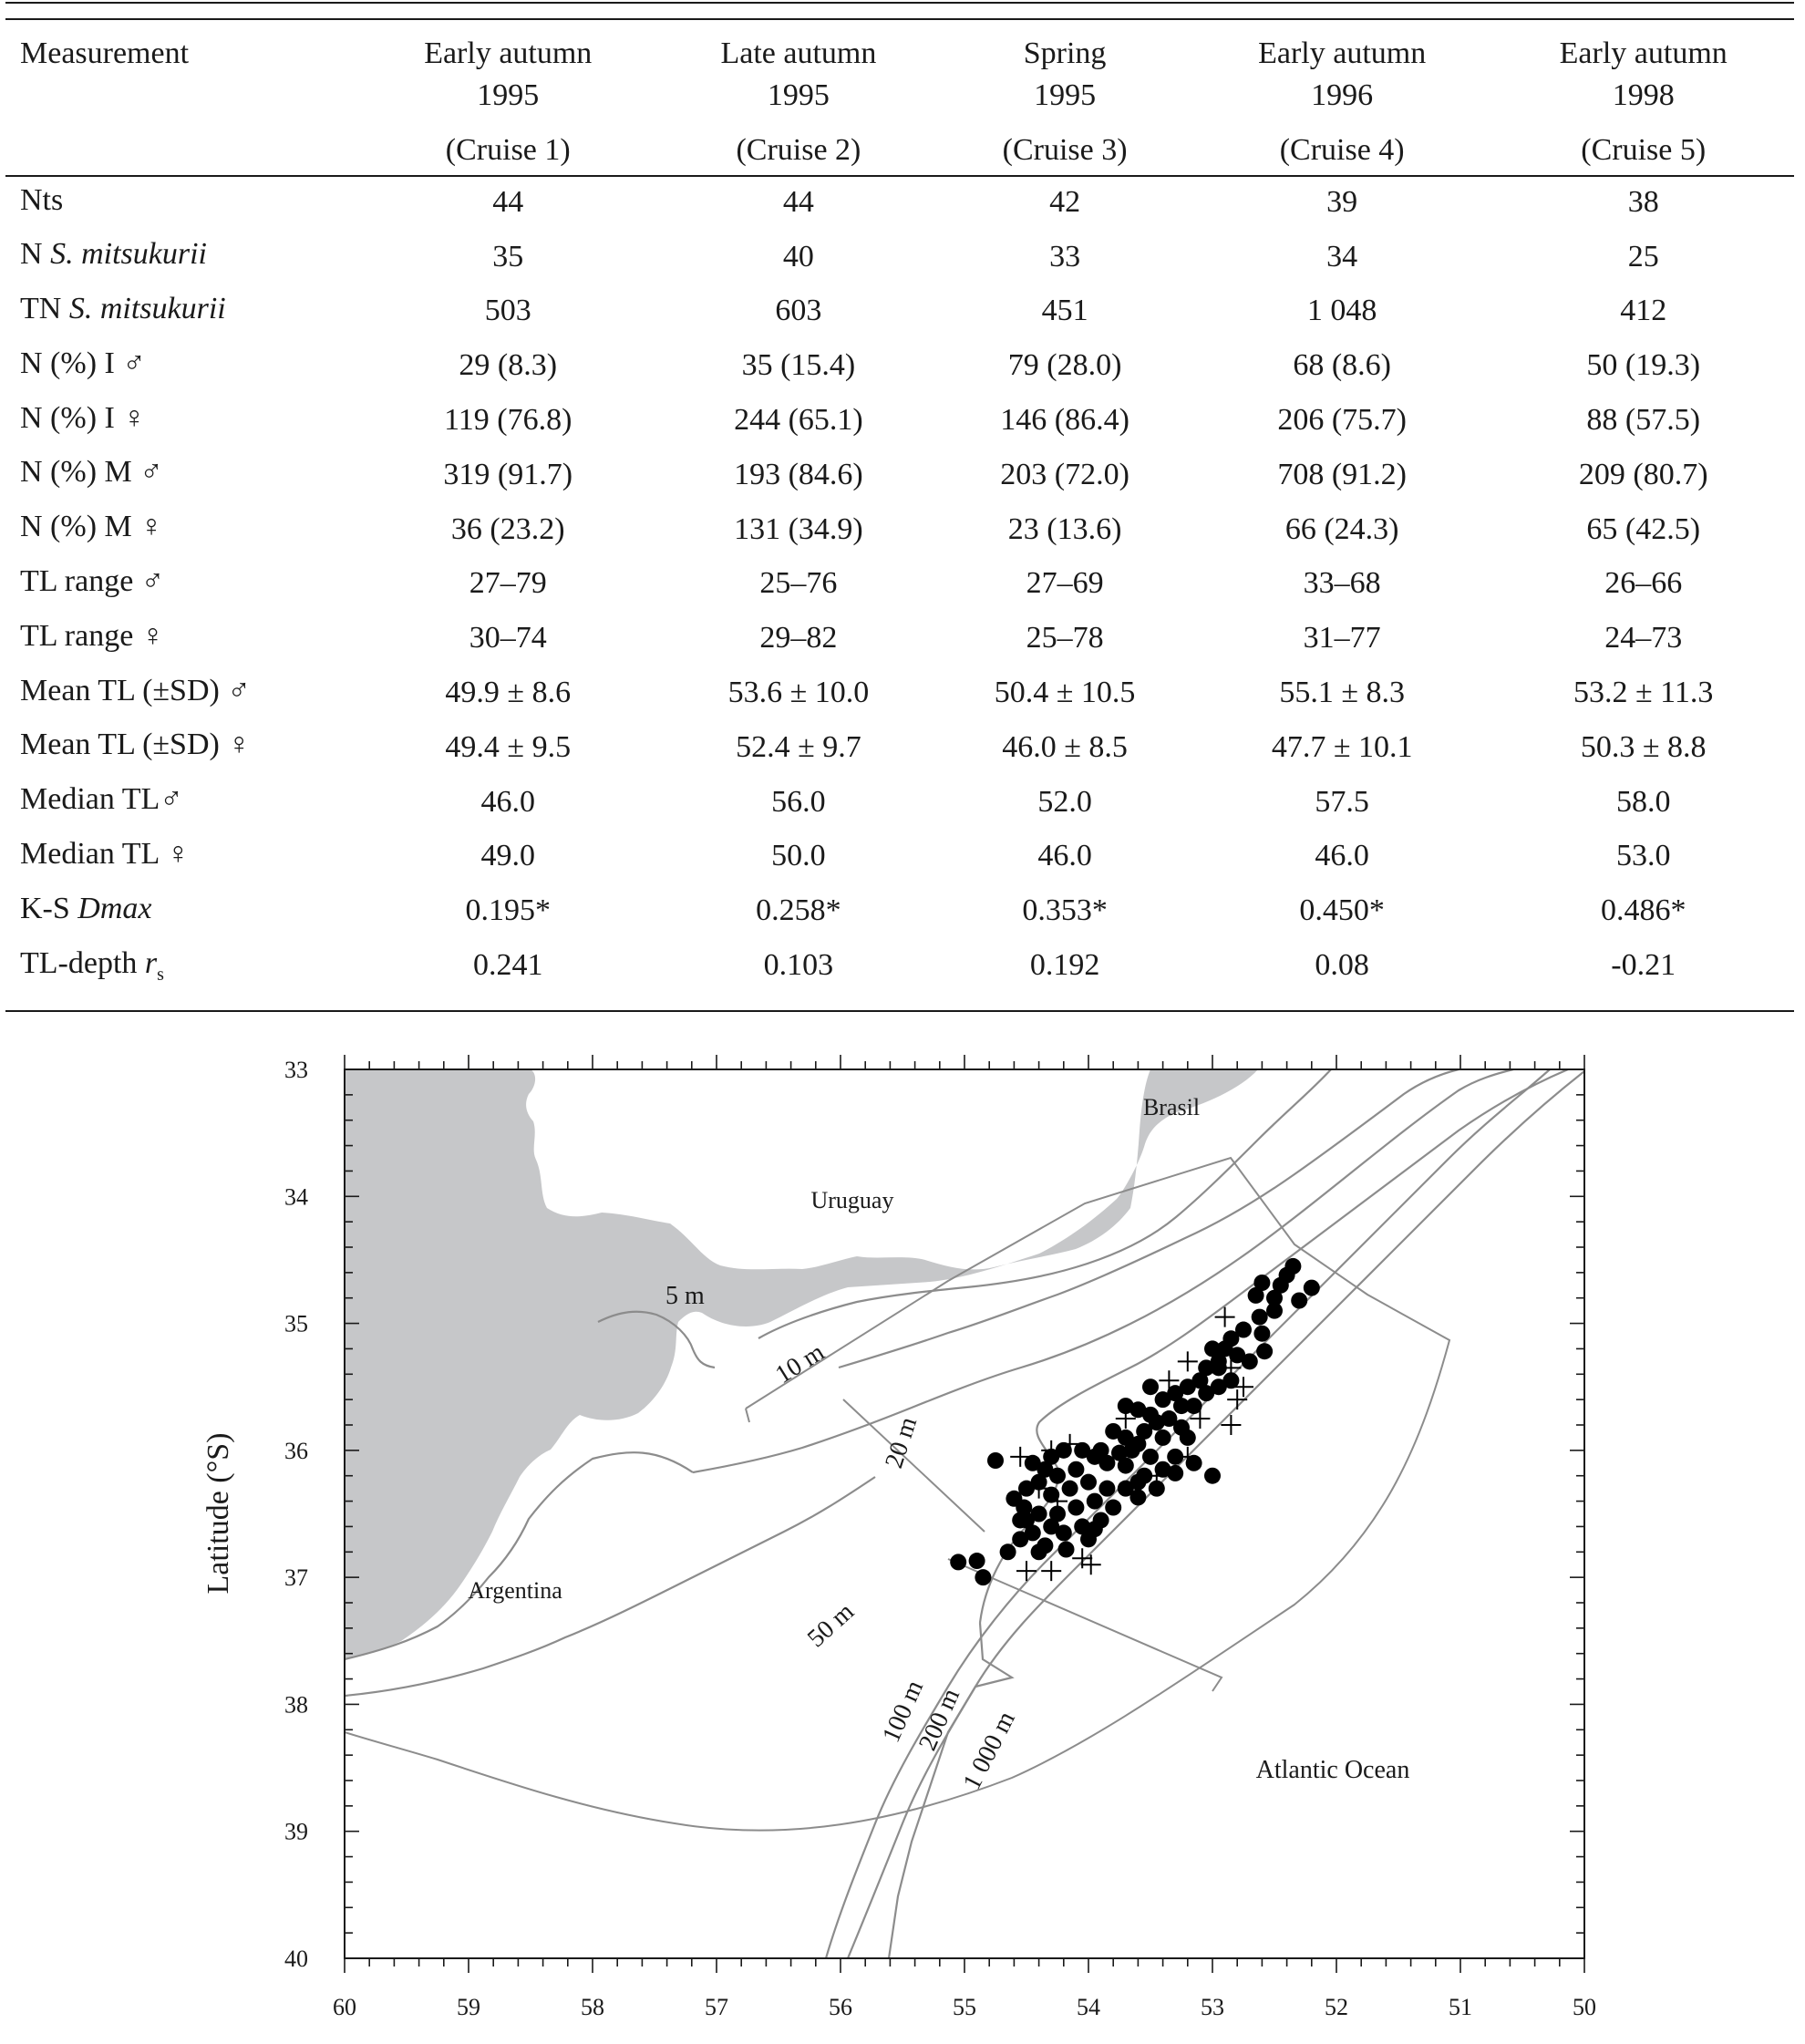 This screenshot has height=2044, width=1805. I want to click on row-label: Mean TL (±SD) ♂, so click(135, 690).